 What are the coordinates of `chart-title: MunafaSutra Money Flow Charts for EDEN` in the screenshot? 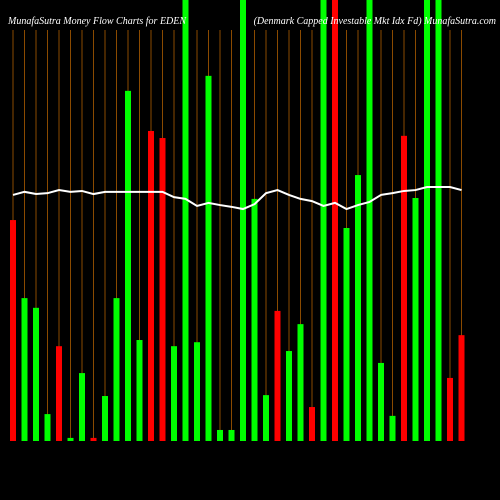 It's located at (97, 21).